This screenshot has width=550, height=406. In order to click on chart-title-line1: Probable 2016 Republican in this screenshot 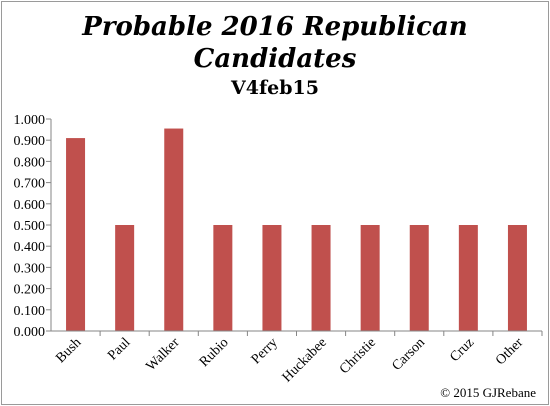, I will do `click(275, 27)`.